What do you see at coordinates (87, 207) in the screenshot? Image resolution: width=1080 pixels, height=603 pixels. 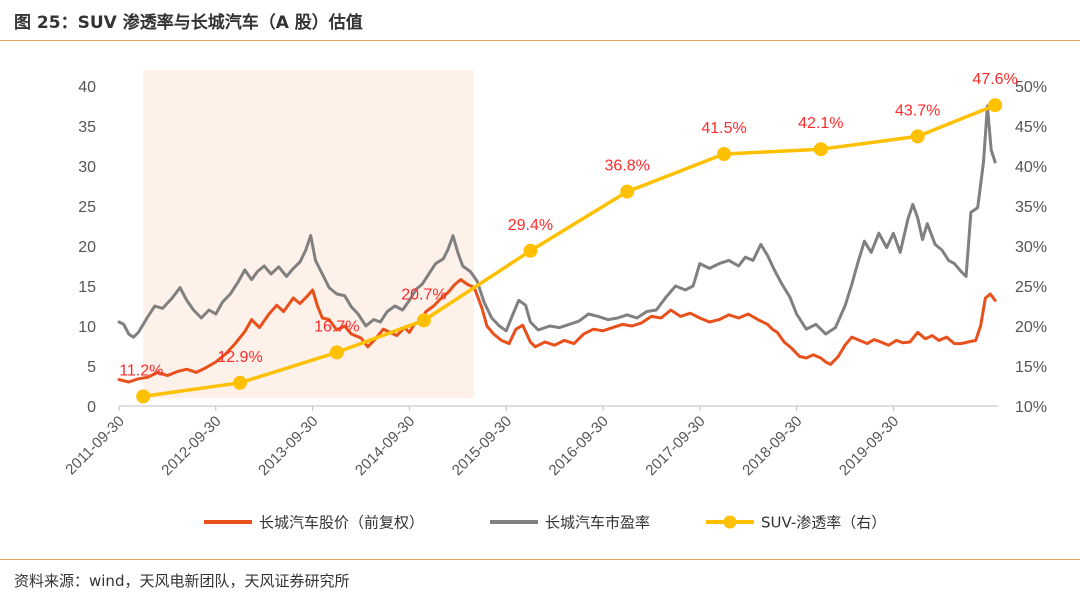 I see `left-tick-label: 25` at bounding box center [87, 207].